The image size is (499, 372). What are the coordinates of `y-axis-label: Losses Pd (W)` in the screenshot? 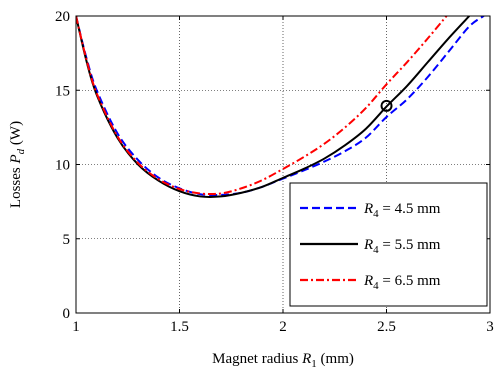 It's located at (17, 164).